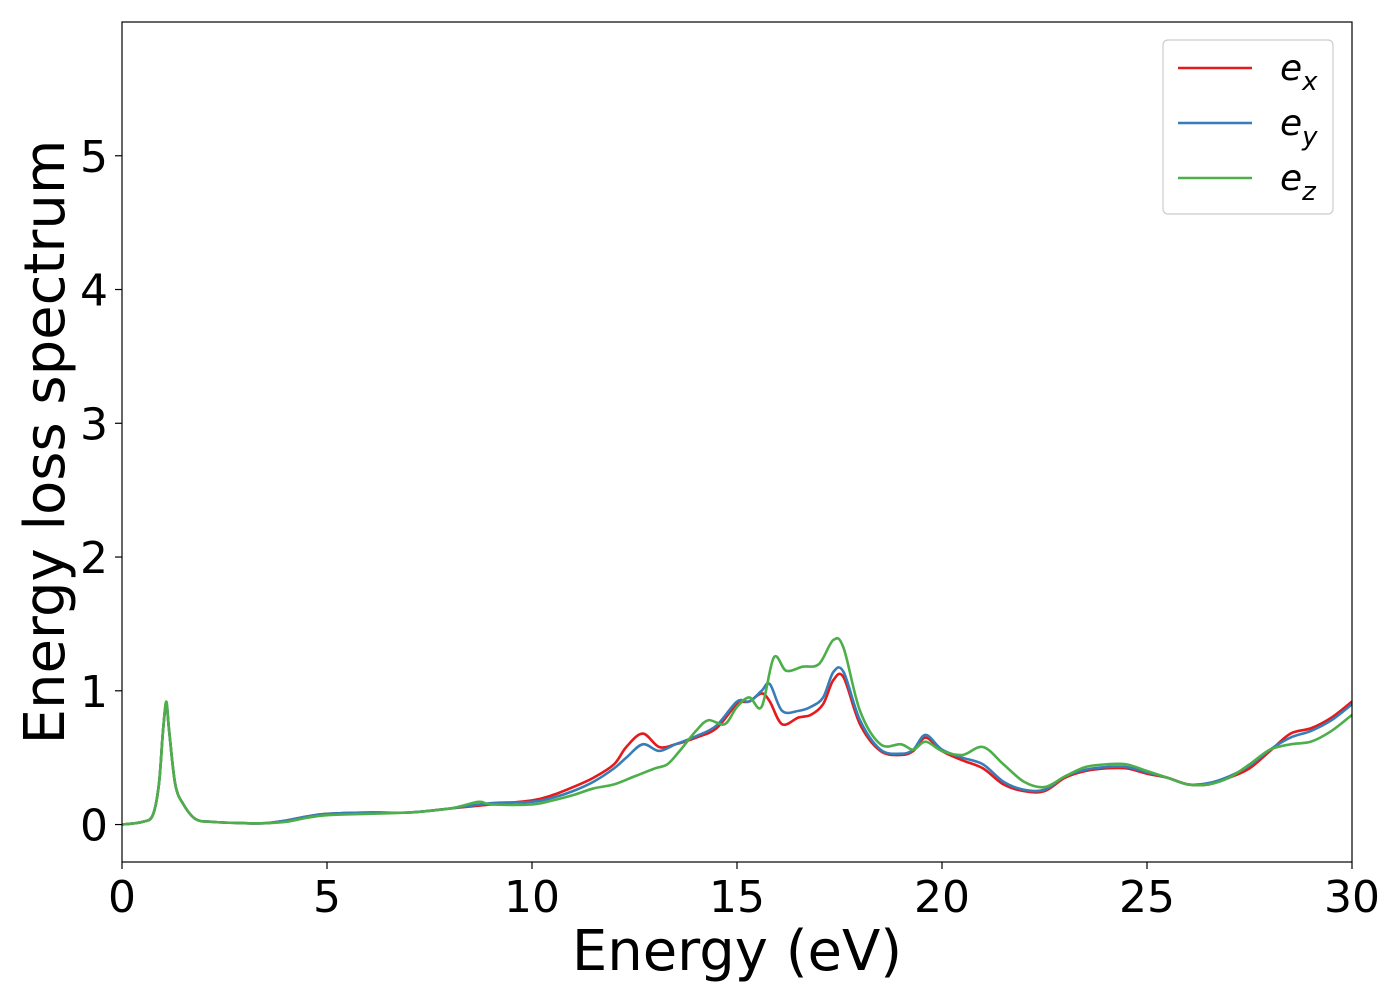 Image resolution: width=1400 pixels, height=1000 pixels. What do you see at coordinates (942, 897) in the screenshot?
I see `x-tick-label: 20` at bounding box center [942, 897].